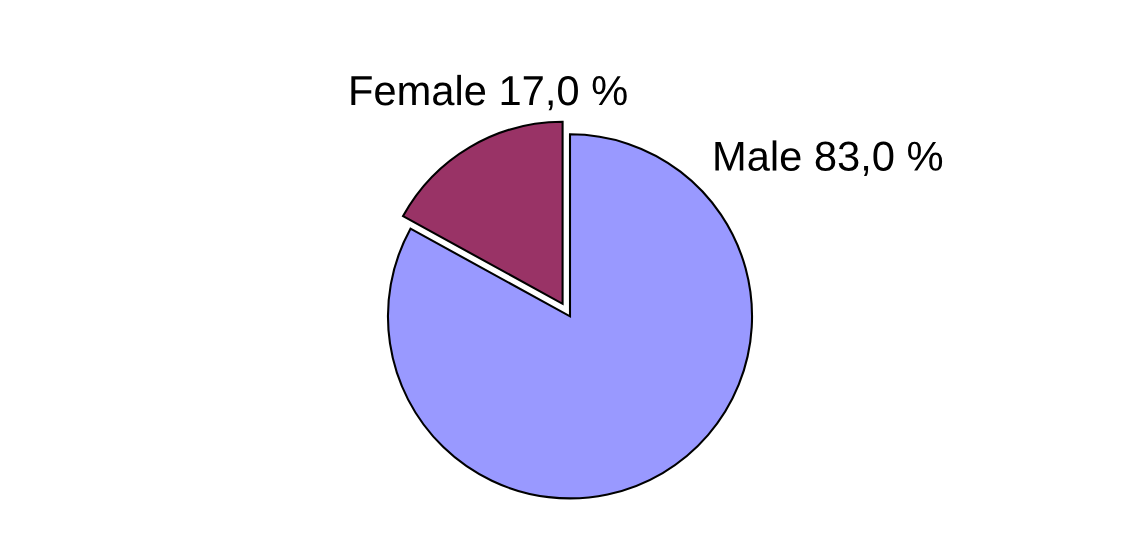 The height and width of the screenshot is (555, 1140). I want to click on slice-label: Female 17,0 %, so click(489, 92).